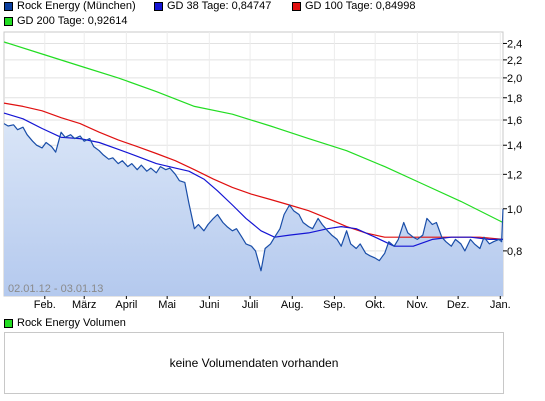 The height and width of the screenshot is (401, 545). What do you see at coordinates (292, 305) in the screenshot?
I see `x-tick-label: Aug.` at bounding box center [292, 305].